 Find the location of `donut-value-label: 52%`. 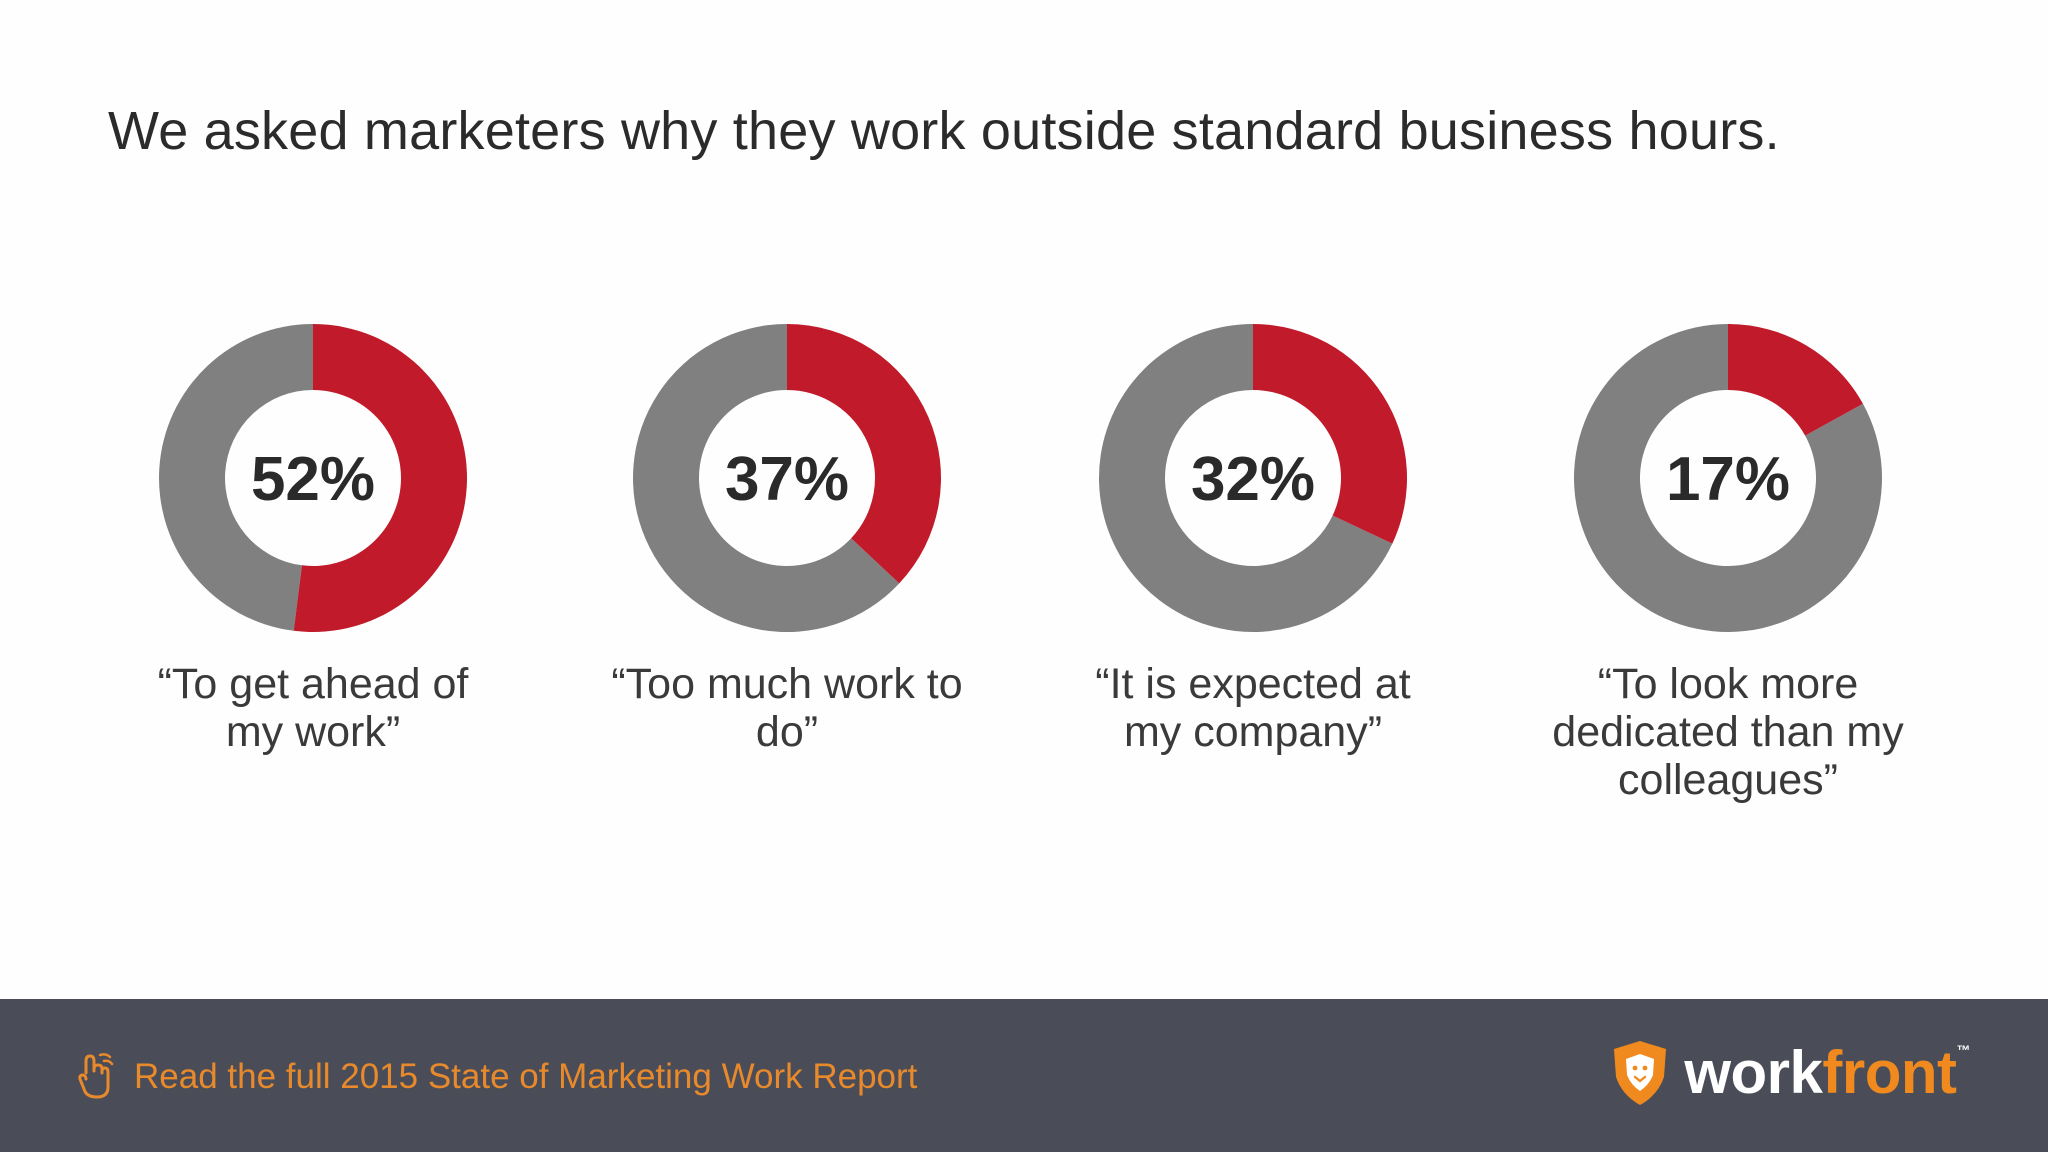

donut-value-label: 52% is located at coordinates (313, 479).